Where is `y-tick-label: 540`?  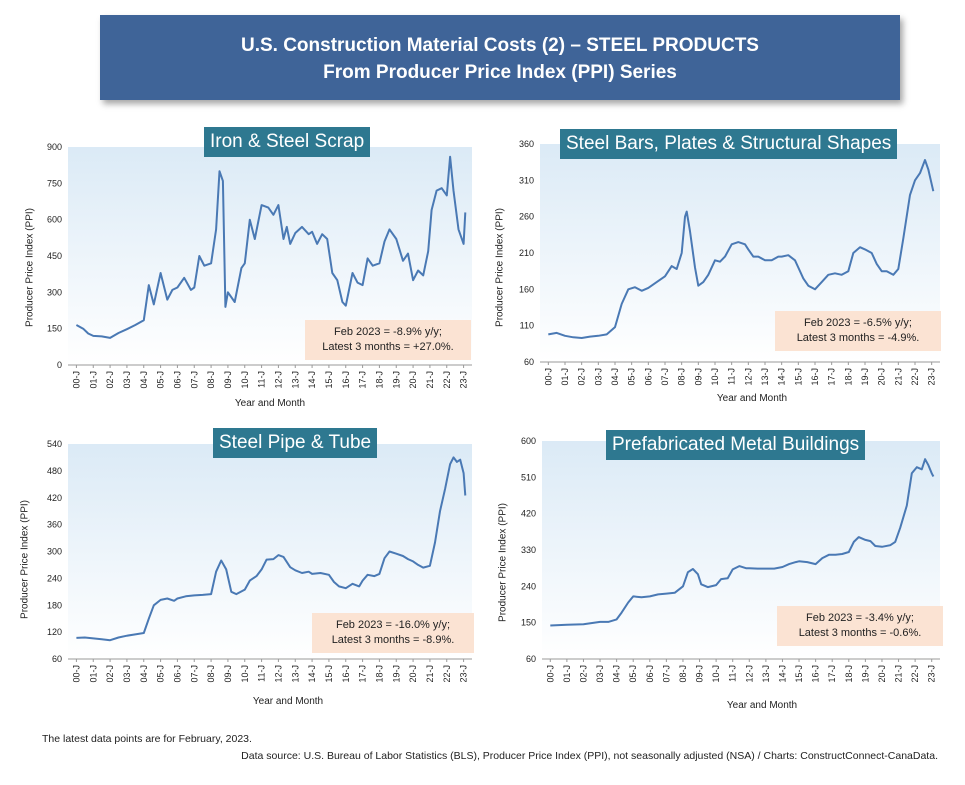 y-tick-label: 540 is located at coordinates (54, 444).